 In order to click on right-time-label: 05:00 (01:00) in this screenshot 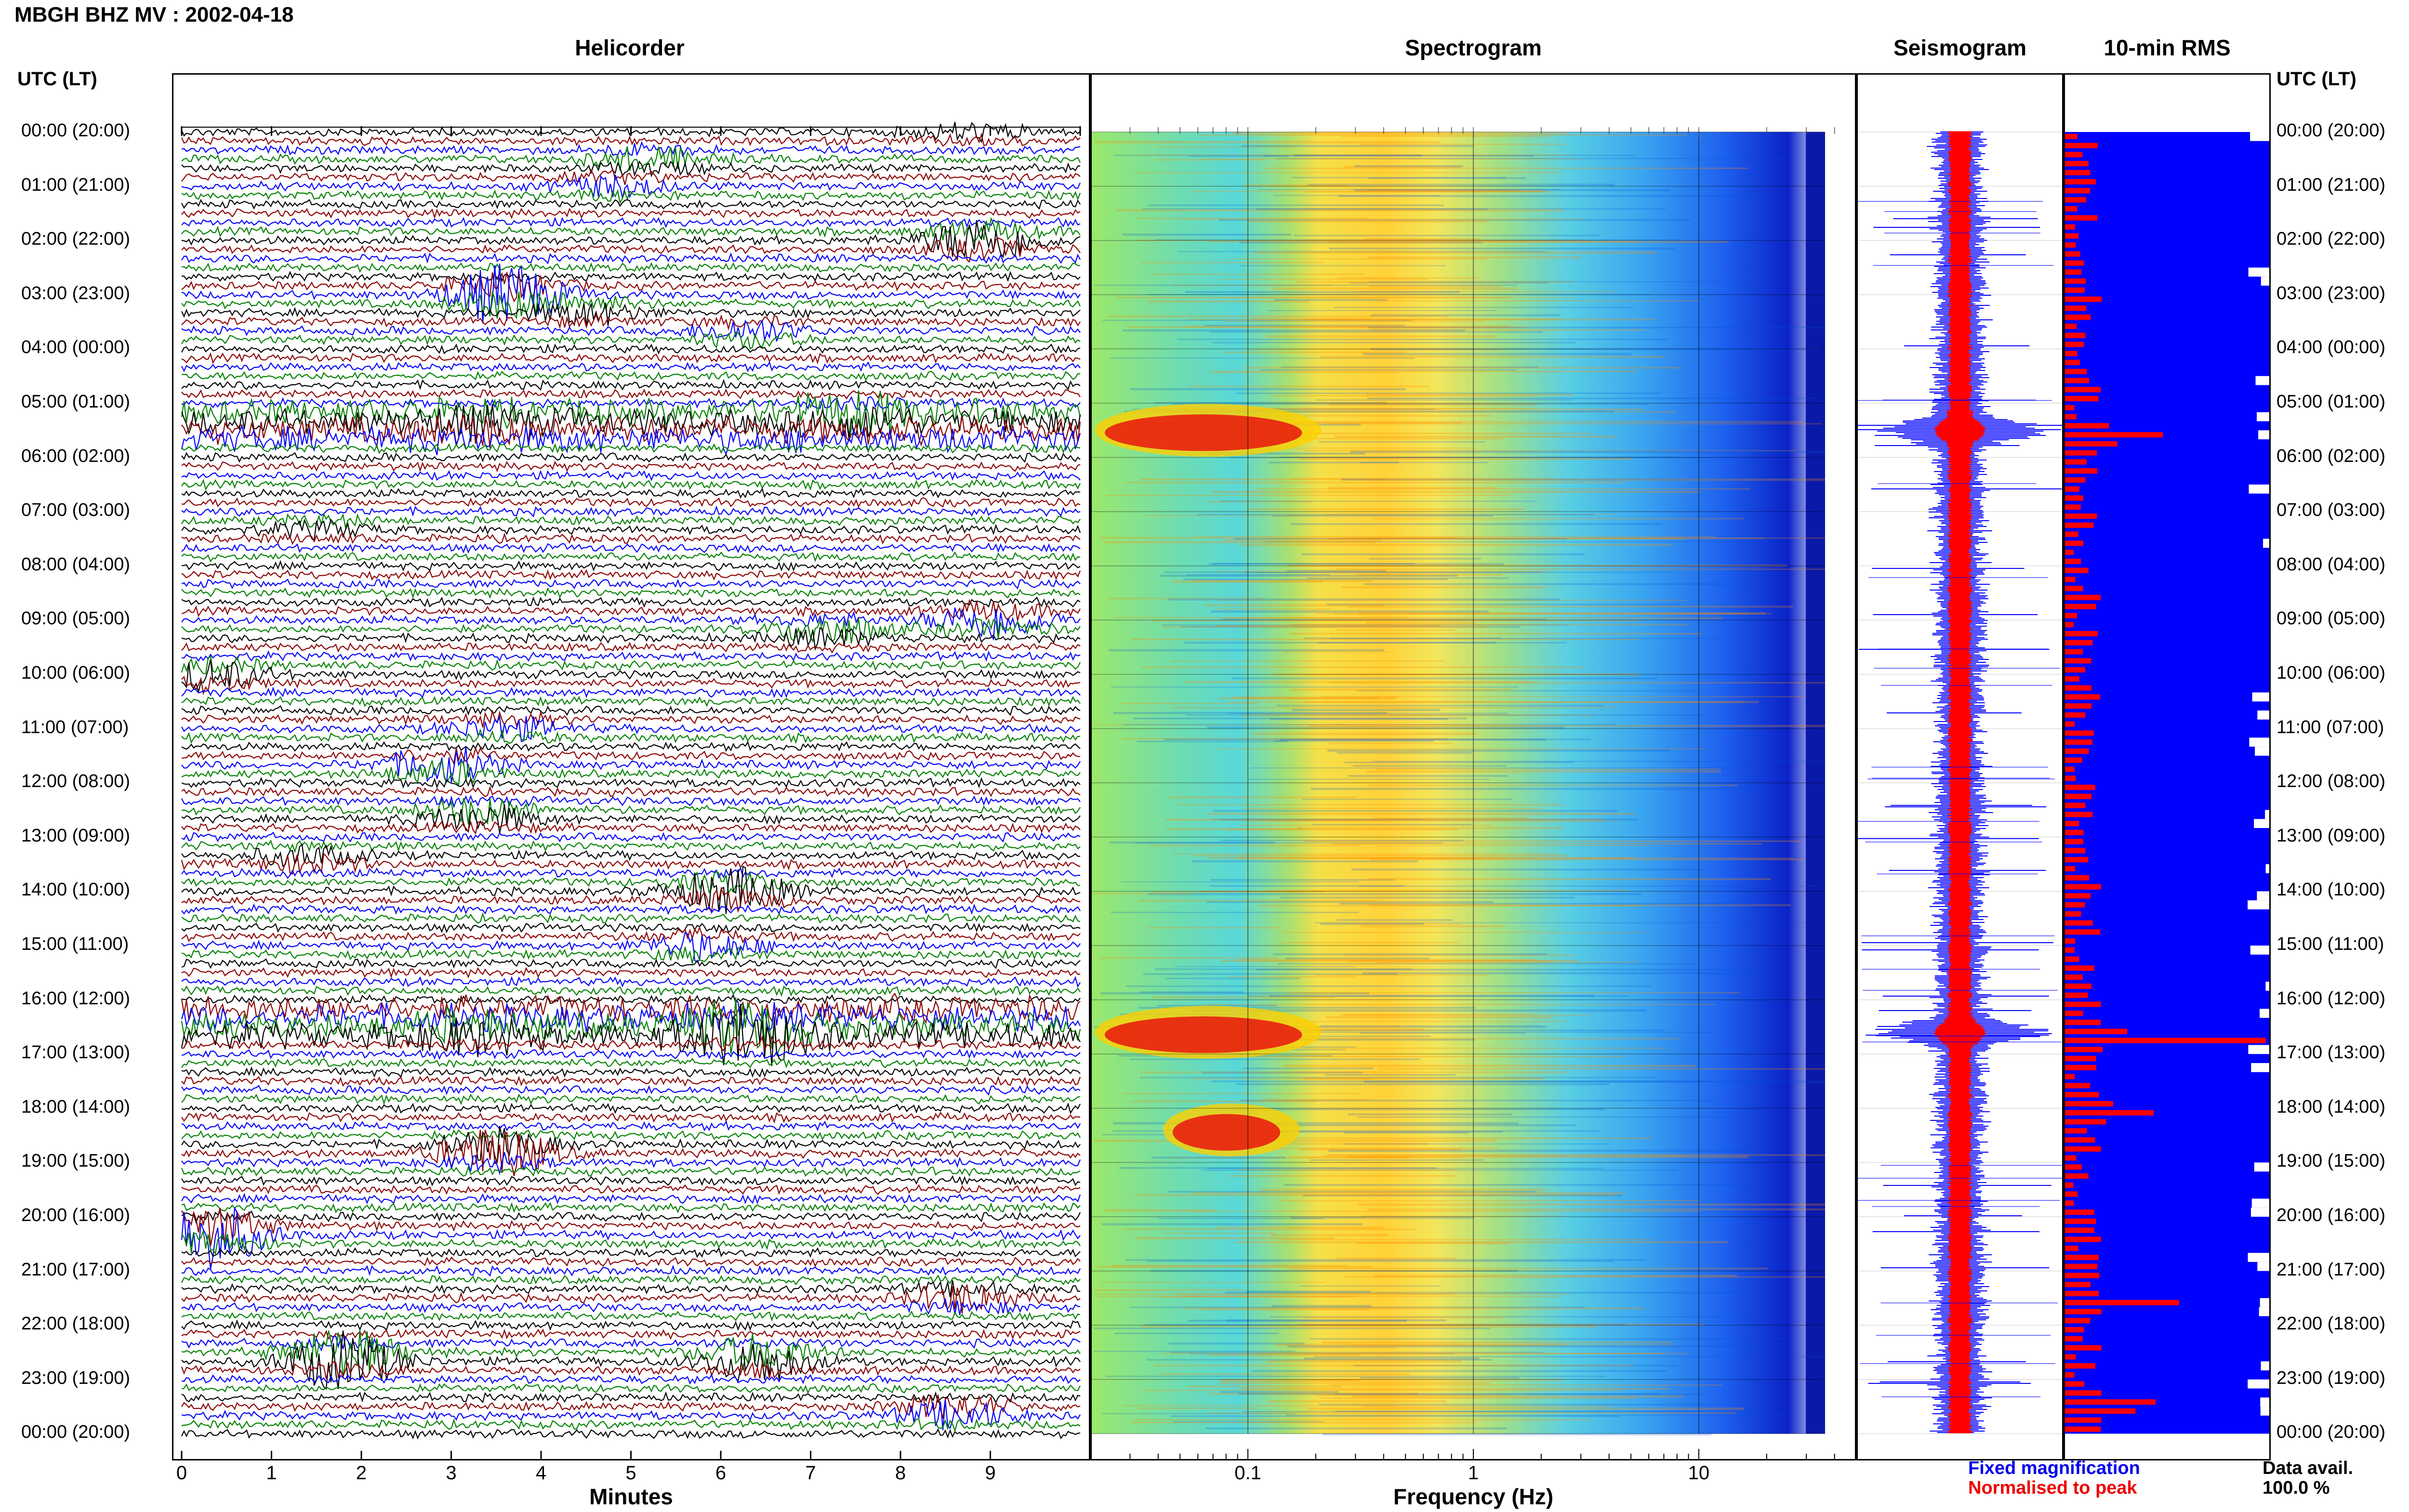, I will do `click(2331, 402)`.